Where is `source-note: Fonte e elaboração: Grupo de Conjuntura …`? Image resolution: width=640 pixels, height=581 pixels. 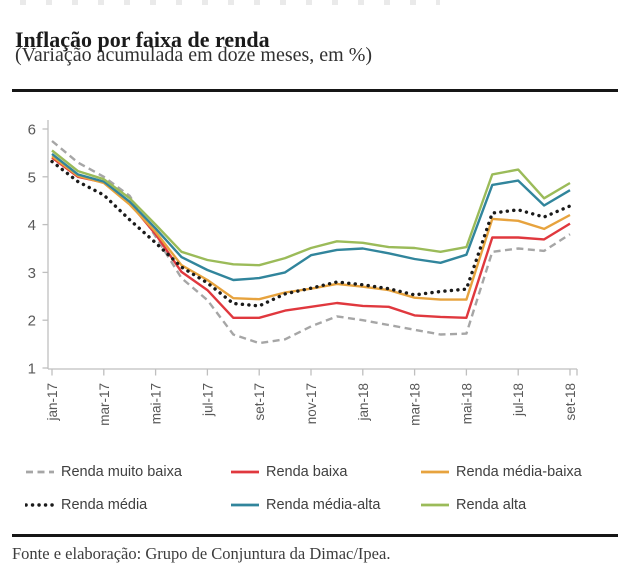 source-note: Fonte e elaboração: Grupo de Conjuntura … is located at coordinates (201, 553).